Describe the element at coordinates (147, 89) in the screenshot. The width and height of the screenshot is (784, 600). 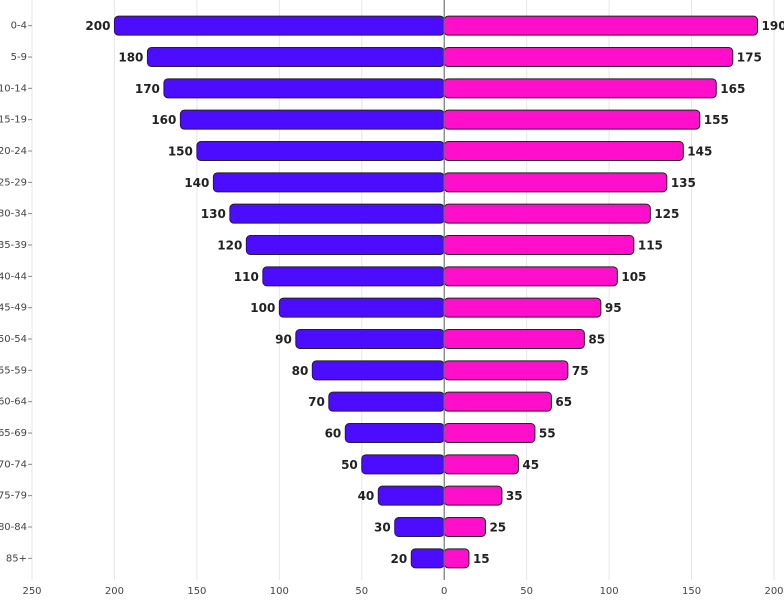
I see `value-label: 170` at that location.